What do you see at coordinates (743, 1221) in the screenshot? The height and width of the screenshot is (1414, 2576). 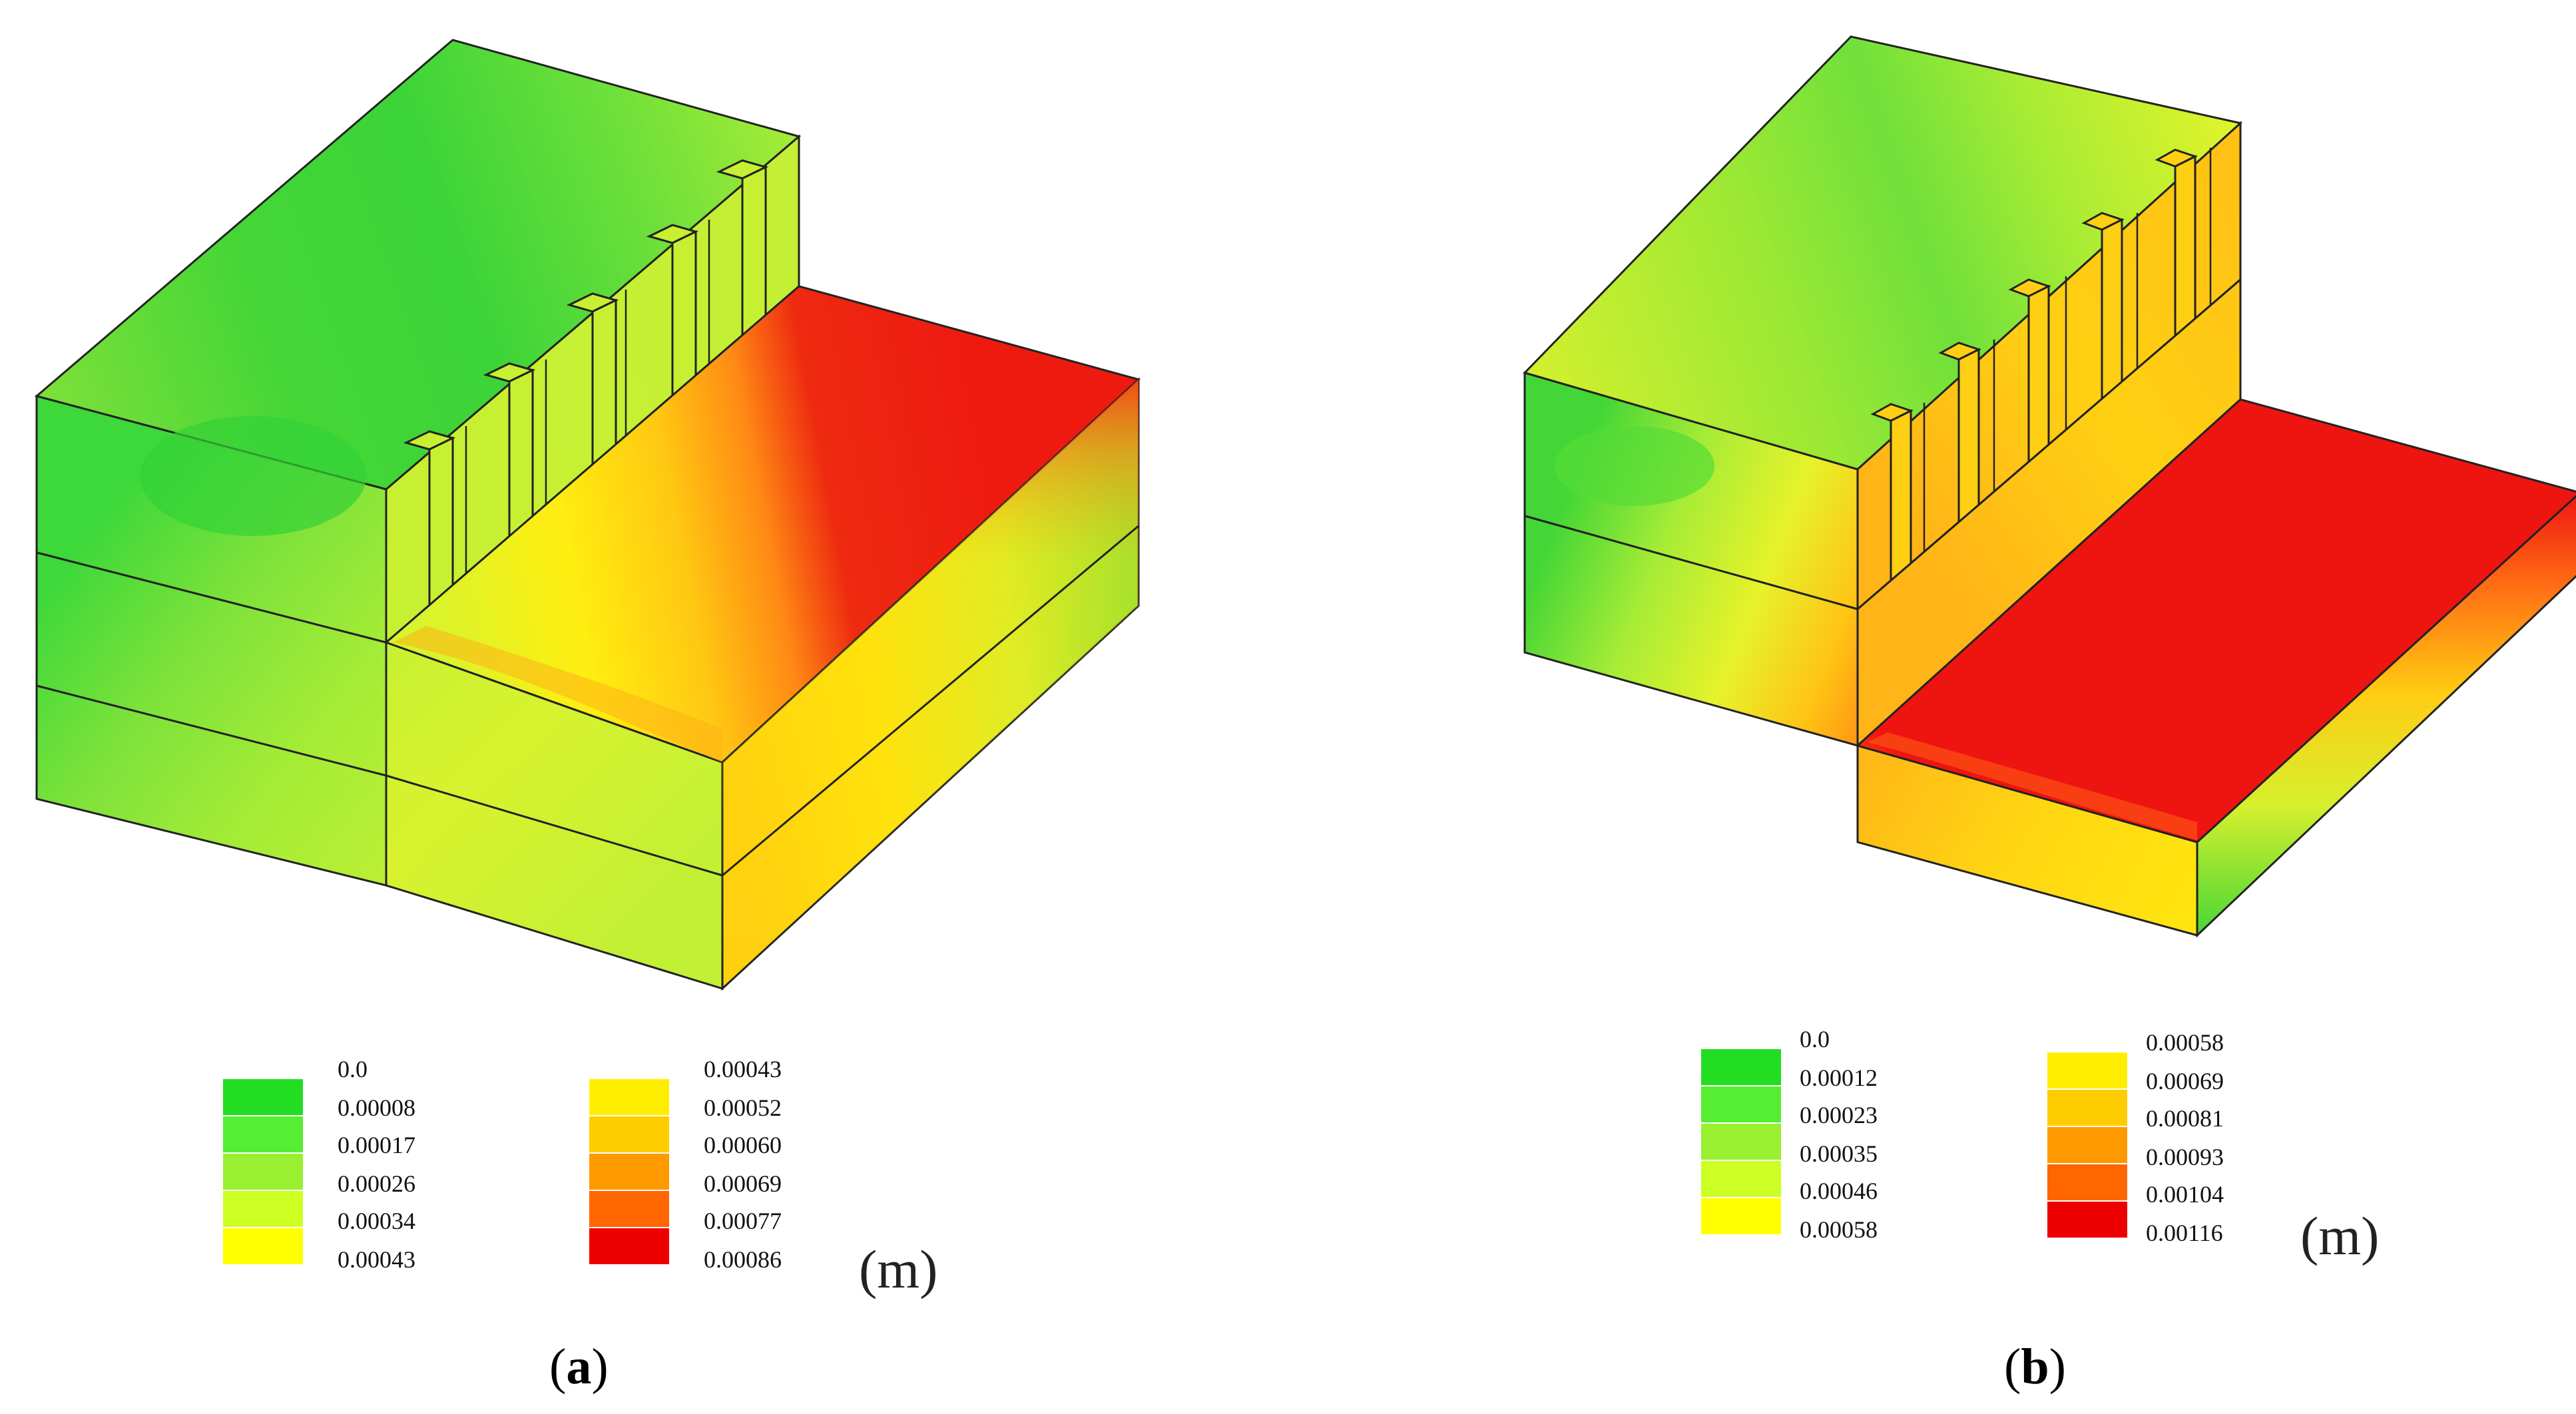 I see `legend-label: 0.00077` at bounding box center [743, 1221].